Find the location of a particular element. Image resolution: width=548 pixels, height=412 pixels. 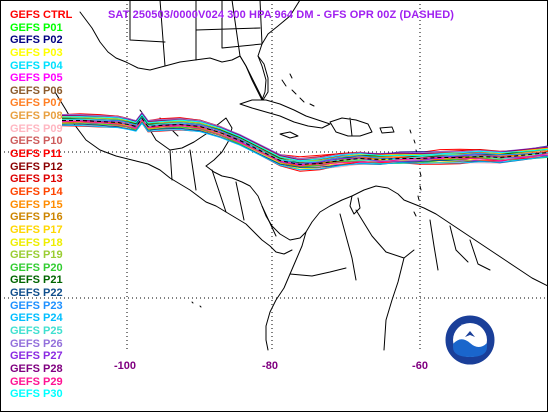

legend-item: GEFS P28 is located at coordinates (36, 368).